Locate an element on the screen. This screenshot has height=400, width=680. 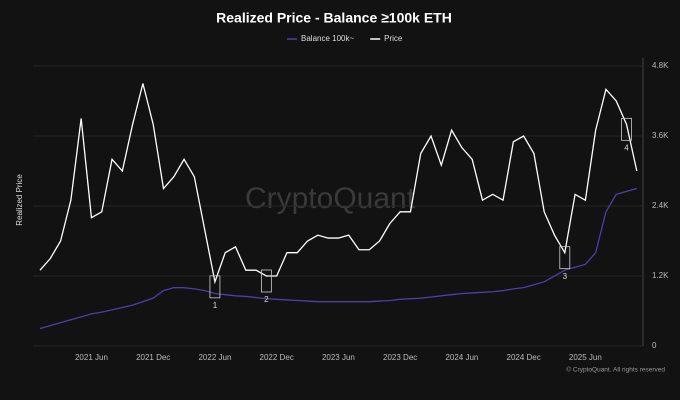
x-tick-label: 2021 Jun is located at coordinates (91, 357).